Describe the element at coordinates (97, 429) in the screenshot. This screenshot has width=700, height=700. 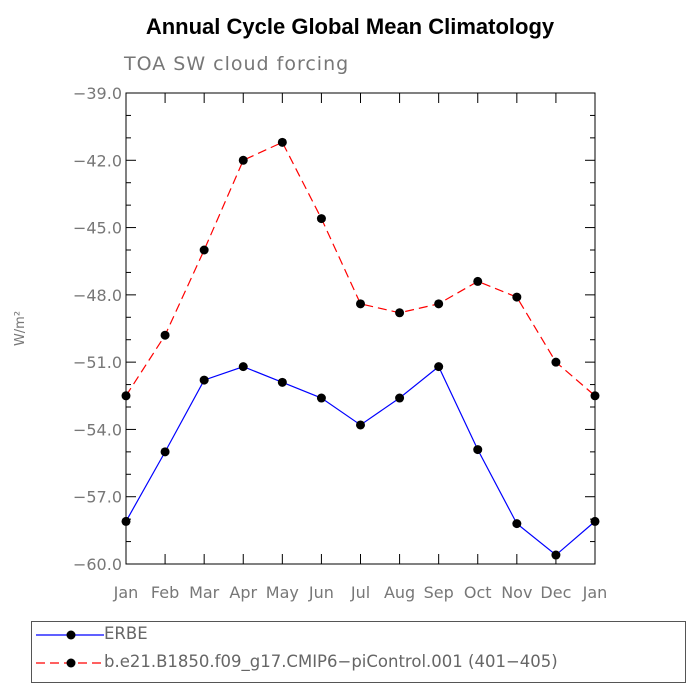
I see `y-tick-label: −54.0` at that location.